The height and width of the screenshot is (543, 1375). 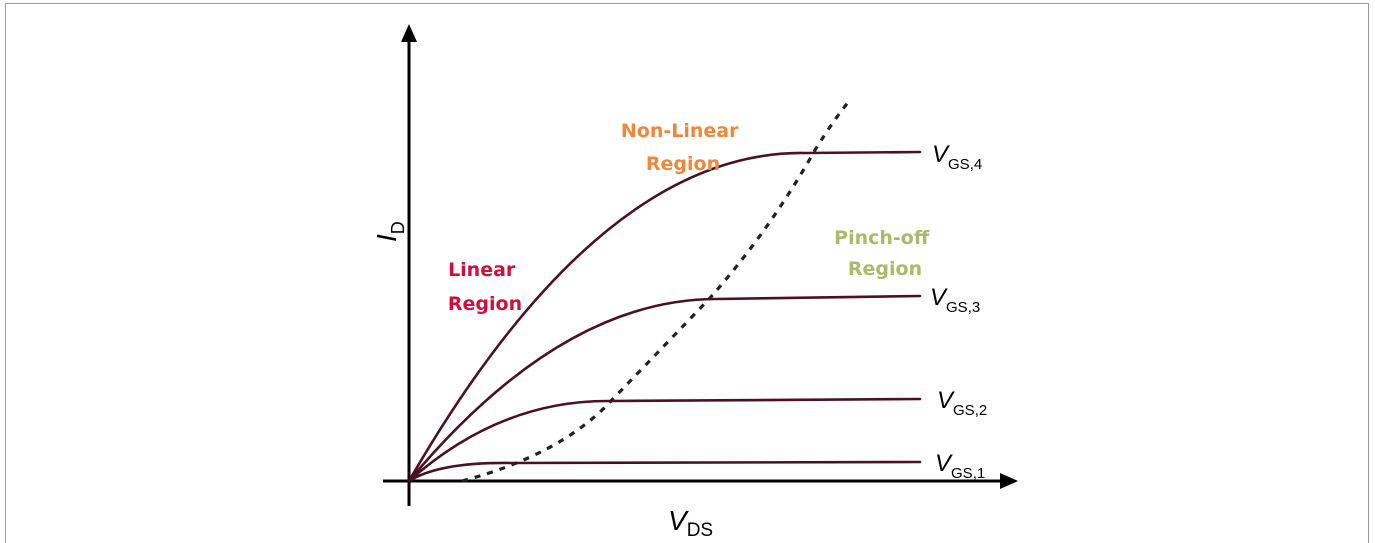 I want to click on linear-region-label: Linear Region, so click(x=485, y=287).